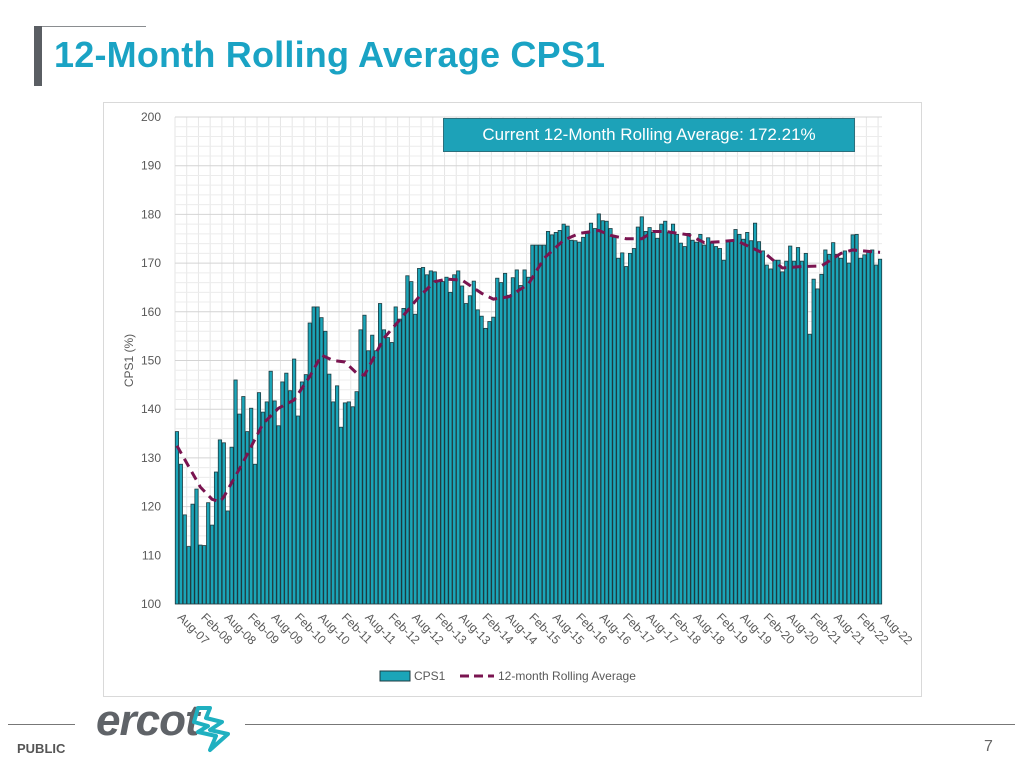 The image size is (1024, 768). Describe the element at coordinates (151, 166) in the screenshot. I see `y-tick-label: 190` at that location.